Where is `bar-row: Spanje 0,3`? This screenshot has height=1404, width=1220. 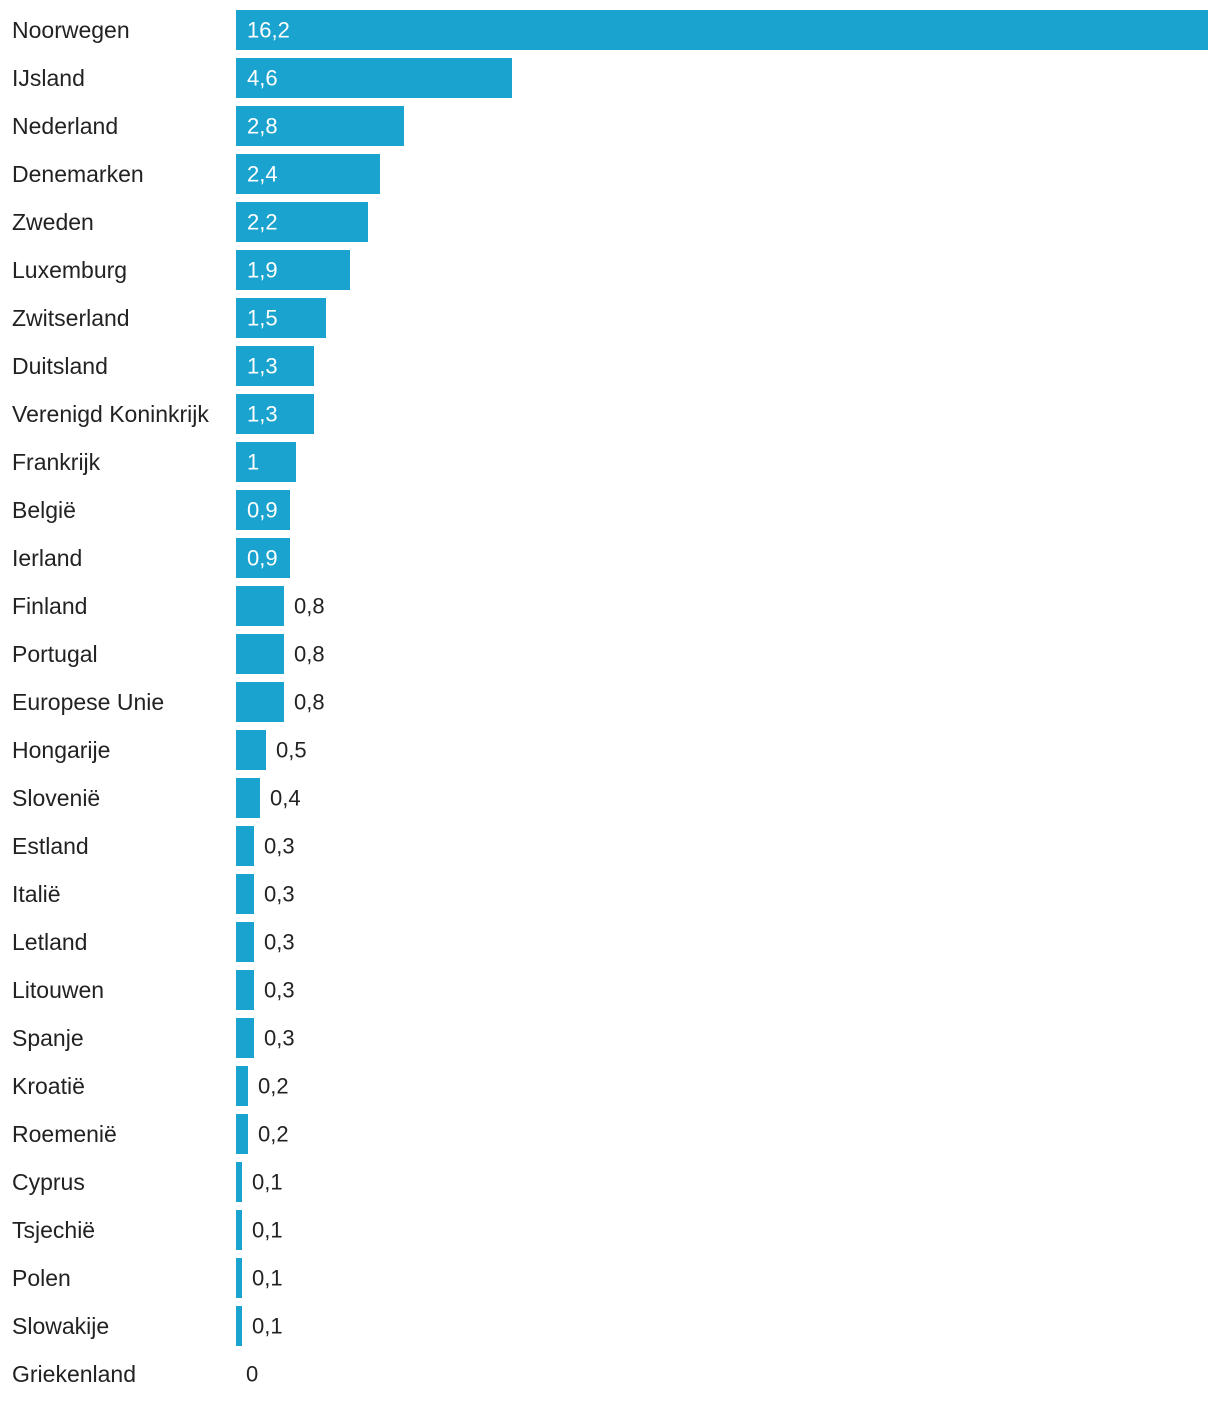 bar-row: Spanje 0,3 is located at coordinates (153, 1038).